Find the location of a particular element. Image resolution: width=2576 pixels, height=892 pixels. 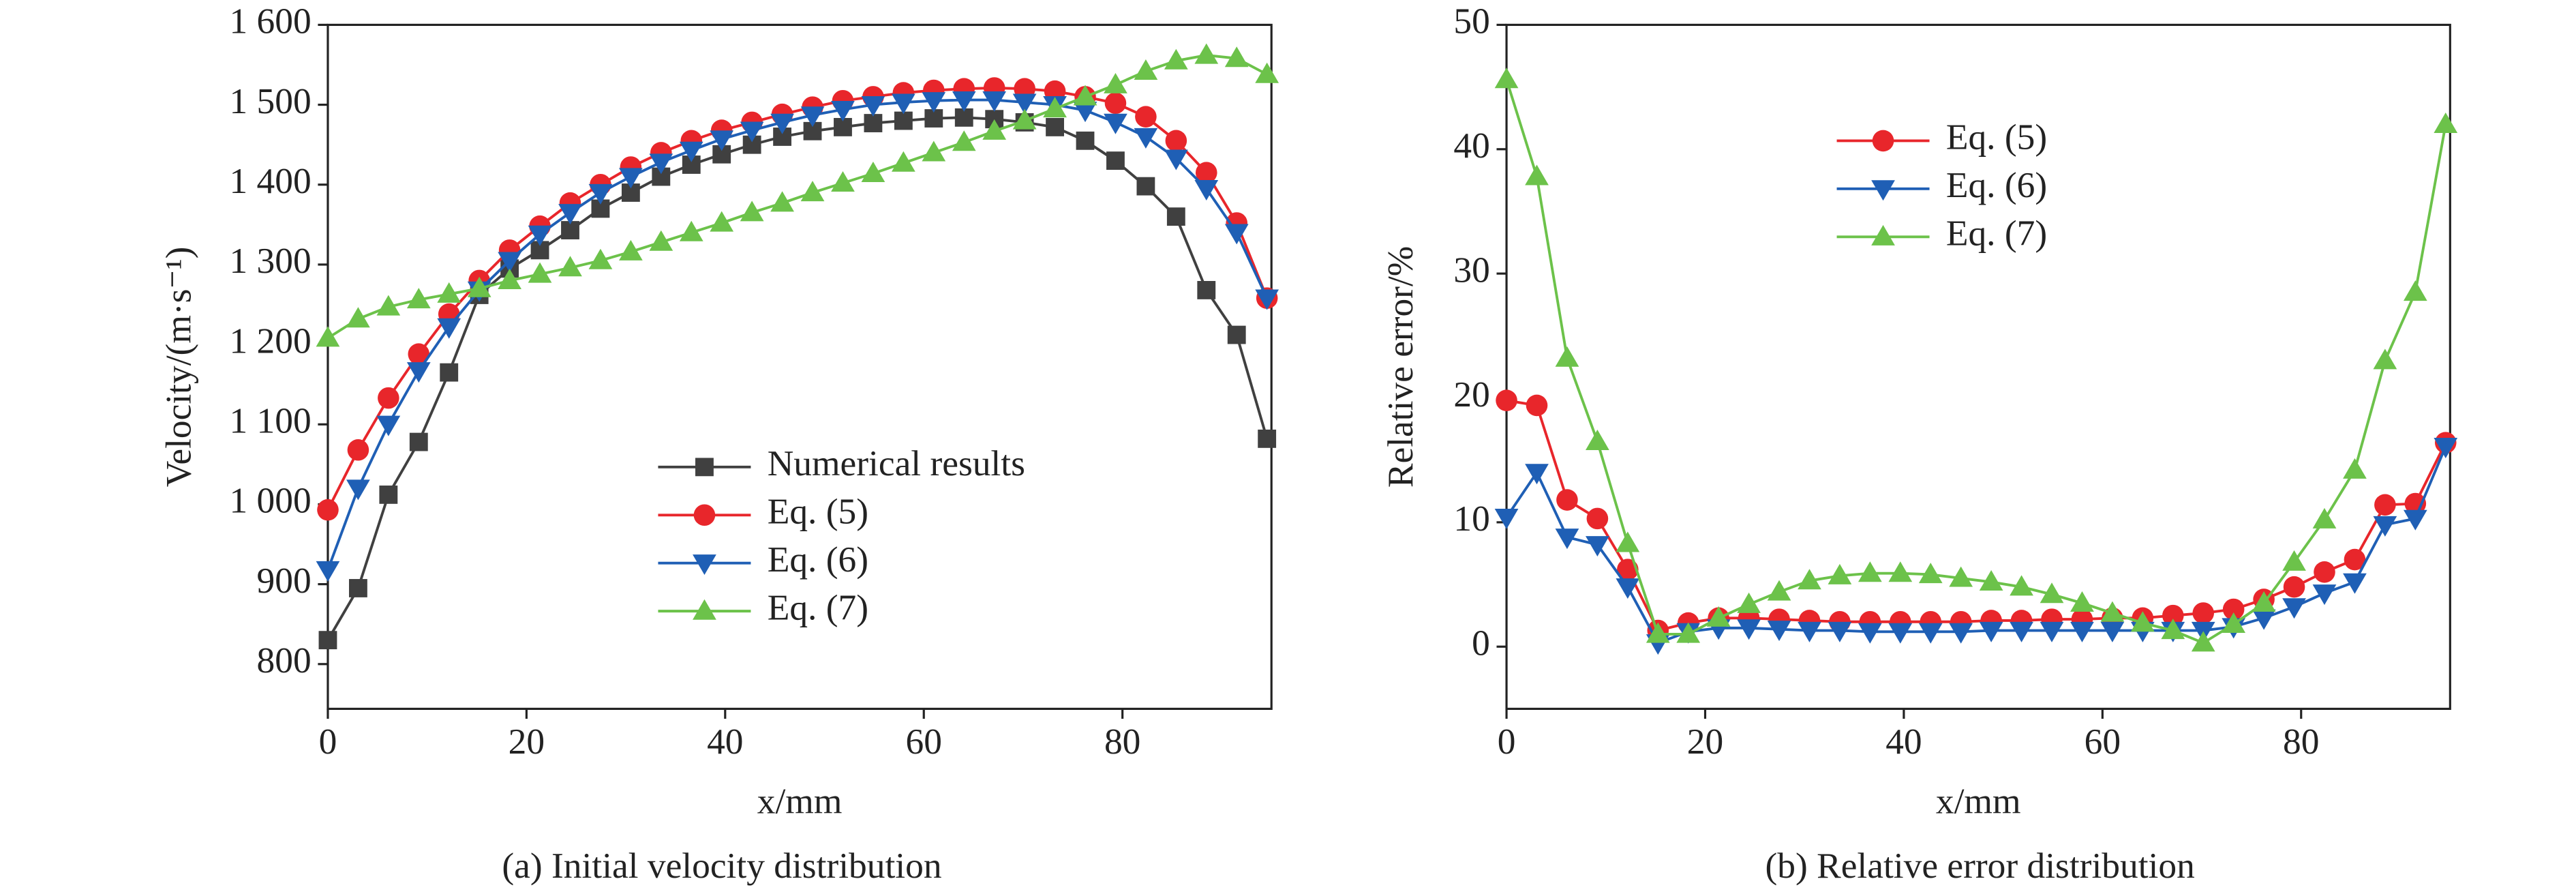

legend-label: Numerical results is located at coordinates (896, 463).